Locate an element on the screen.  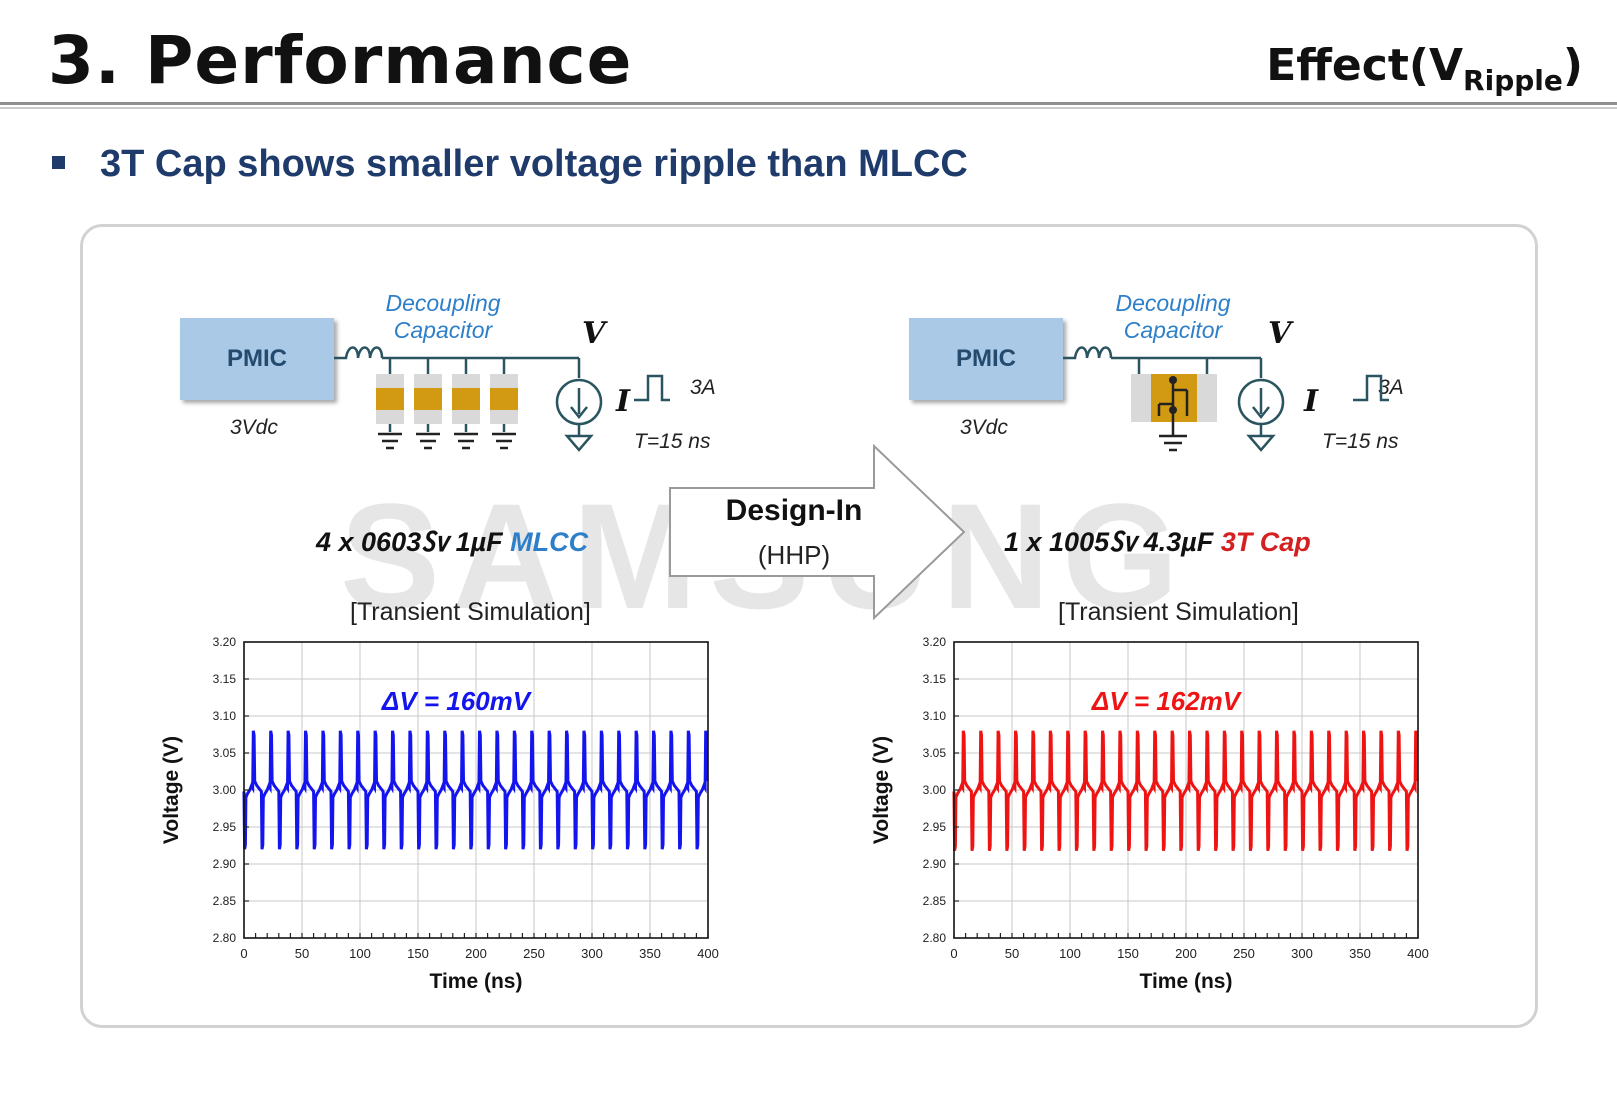
header-rule is located at coordinates (808, 103).